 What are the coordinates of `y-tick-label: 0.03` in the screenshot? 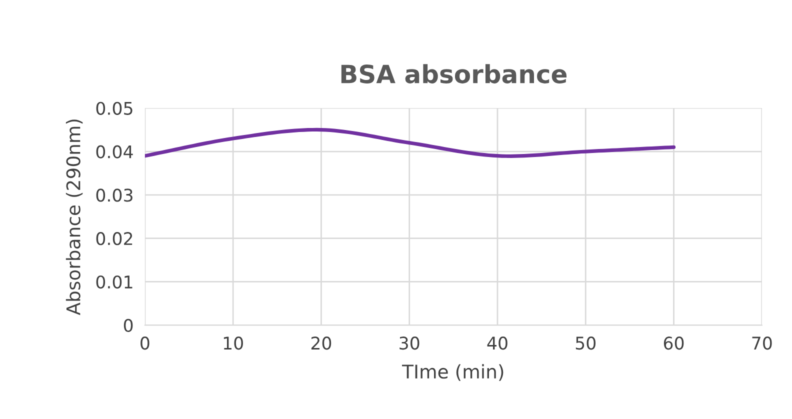 It's located at (114, 195).